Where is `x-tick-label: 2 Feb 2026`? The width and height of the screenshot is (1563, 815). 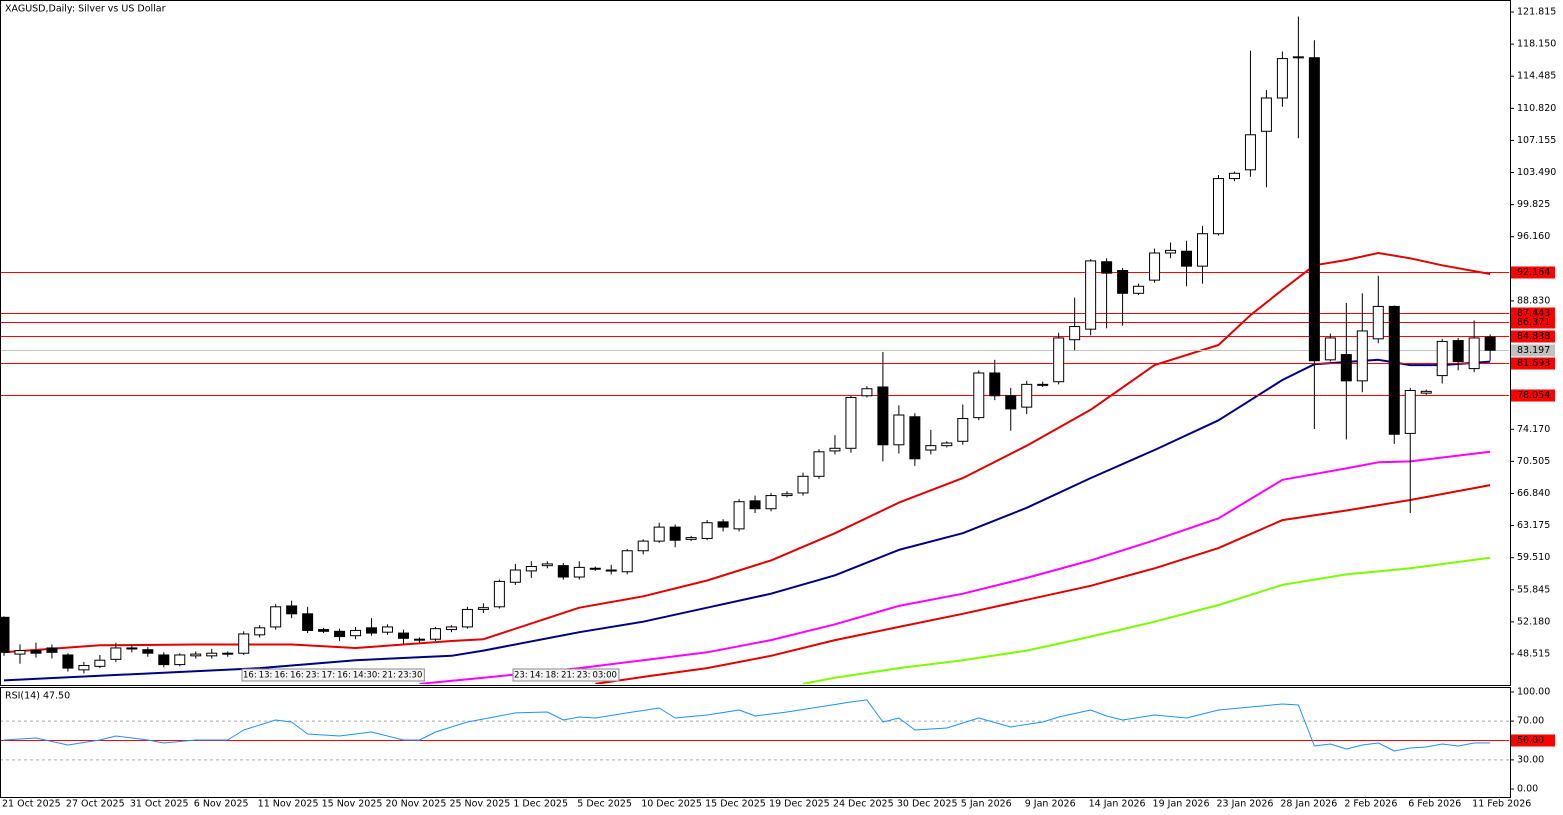
x-tick-label: 2 Feb 2026 is located at coordinates (1370, 804).